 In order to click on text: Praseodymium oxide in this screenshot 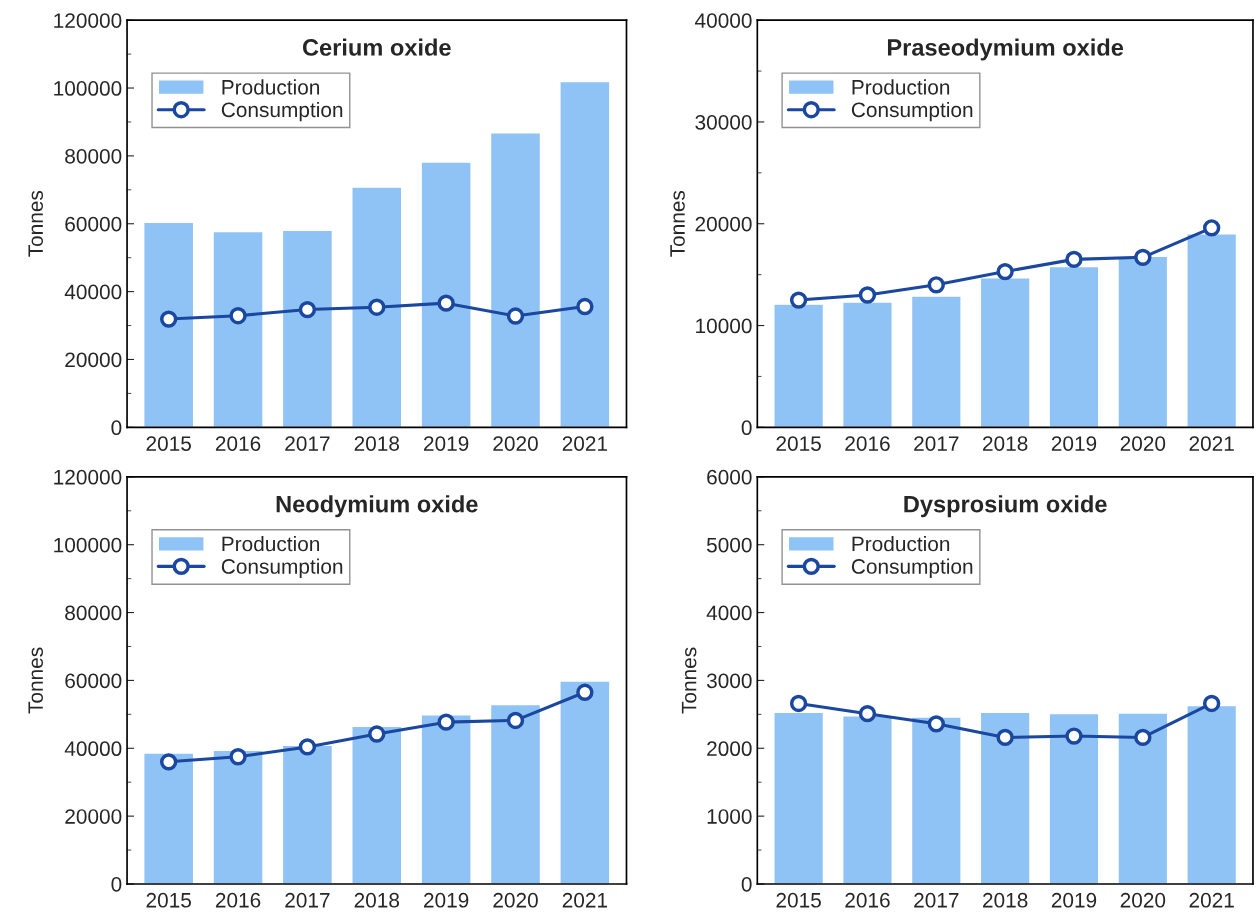, I will do `click(1005, 49)`.